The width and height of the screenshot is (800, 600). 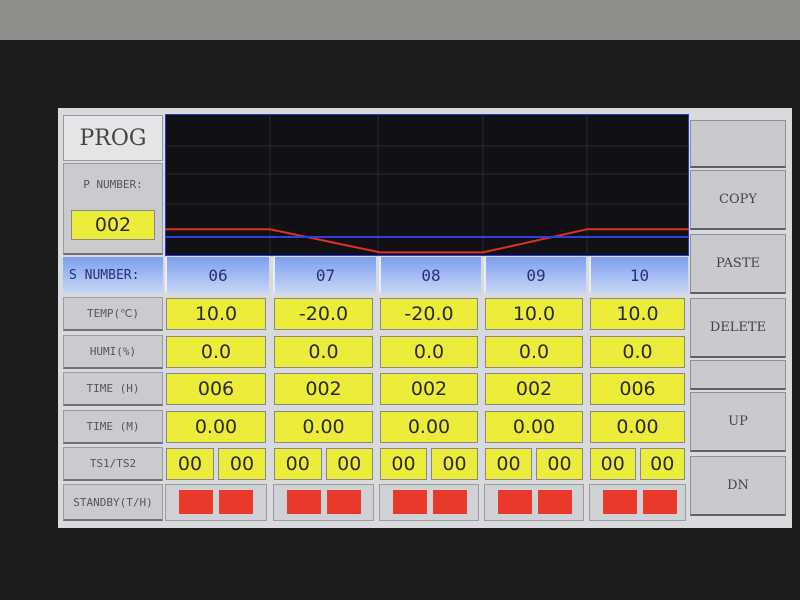 What do you see at coordinates (738, 375) in the screenshot?
I see `blank-button-middle` at bounding box center [738, 375].